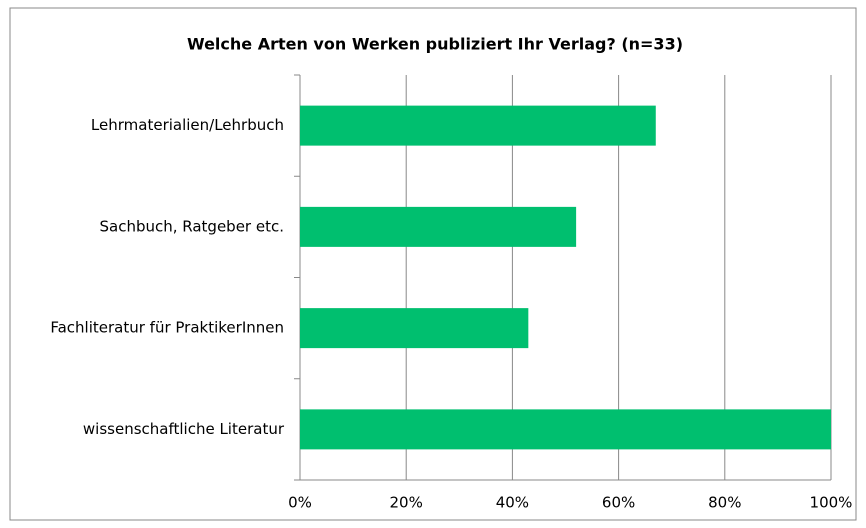  I want to click on y-tick-label: Sachbuch, Ratgeber etc., so click(191, 226).